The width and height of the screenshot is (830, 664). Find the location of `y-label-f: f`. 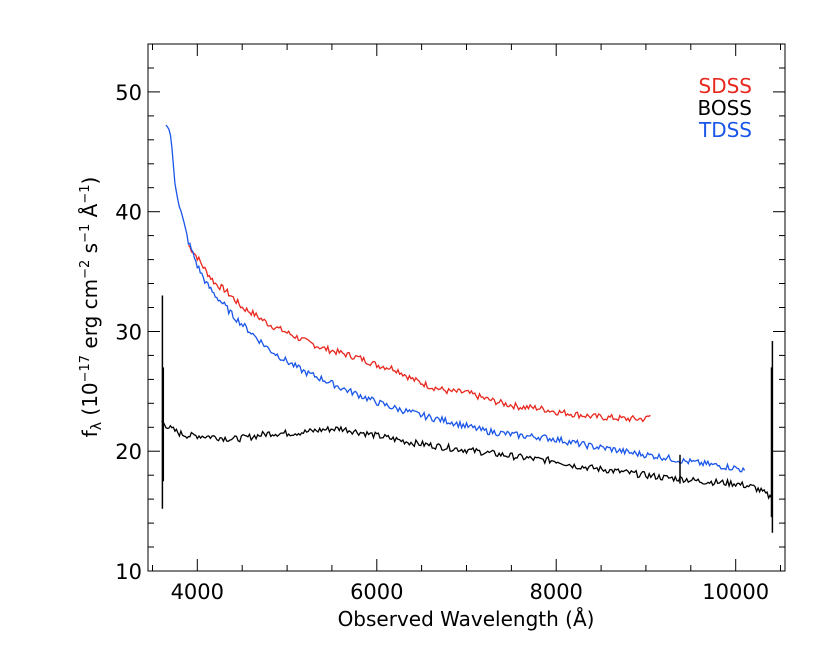

y-label-f: f is located at coordinates (90, 433).